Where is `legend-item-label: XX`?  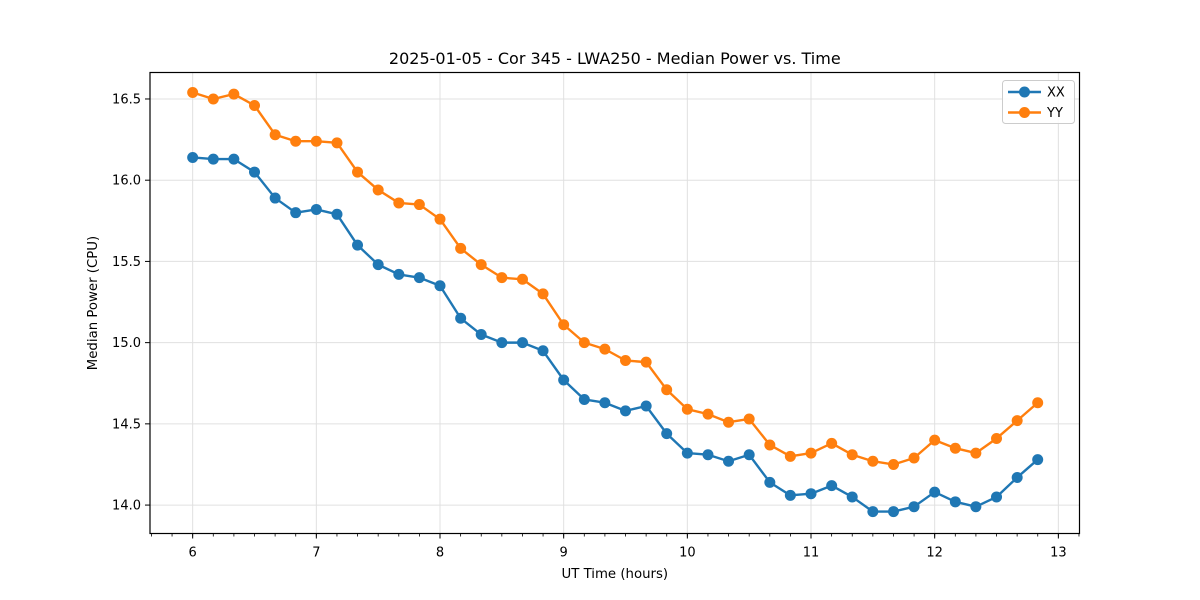 legend-item-label: XX is located at coordinates (1056, 93).